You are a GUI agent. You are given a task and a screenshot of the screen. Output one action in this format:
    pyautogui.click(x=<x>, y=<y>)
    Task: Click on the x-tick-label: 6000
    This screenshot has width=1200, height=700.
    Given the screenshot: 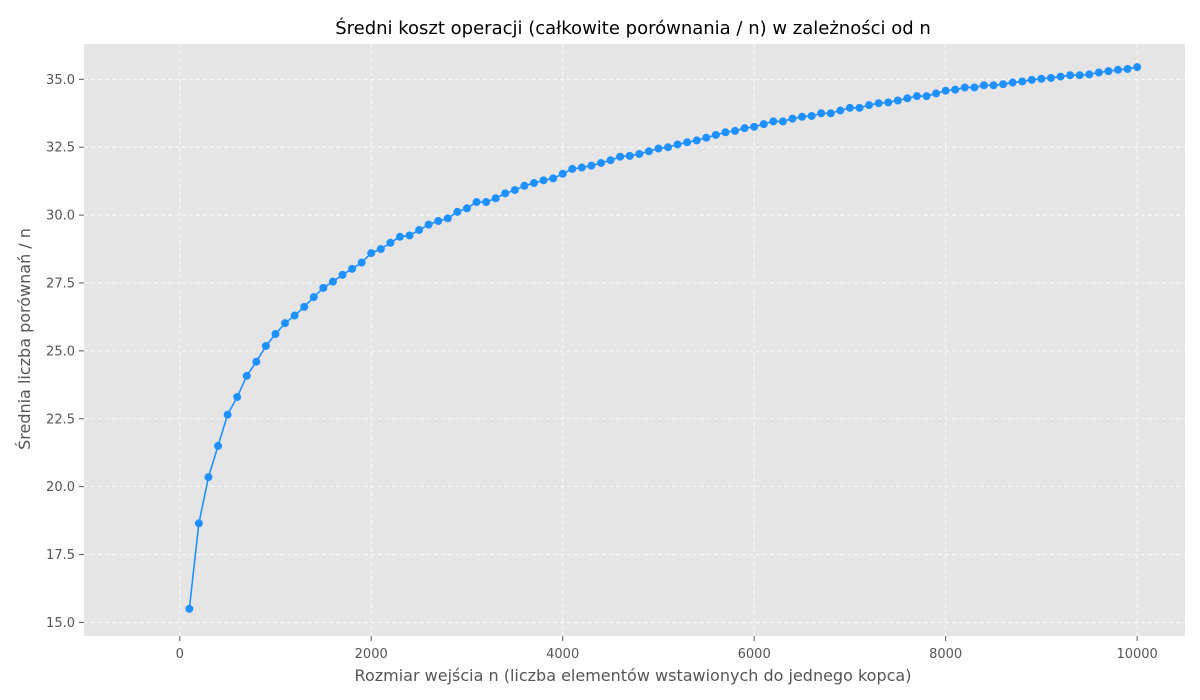 What is the action you would take?
    pyautogui.click(x=754, y=654)
    